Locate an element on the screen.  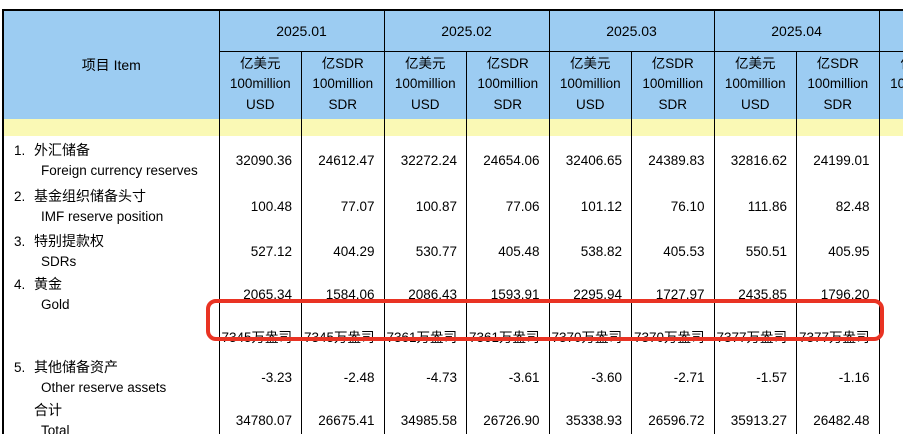
value-cell: 2065.34 is located at coordinates (260, 294).